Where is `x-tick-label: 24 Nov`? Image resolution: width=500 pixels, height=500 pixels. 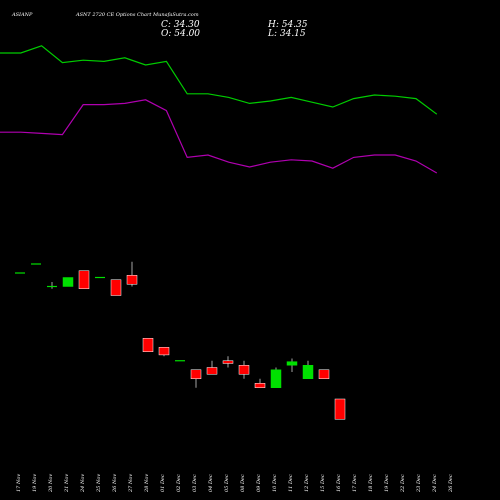
x-tick-label: 24 Nov is located at coordinates (83, 483).